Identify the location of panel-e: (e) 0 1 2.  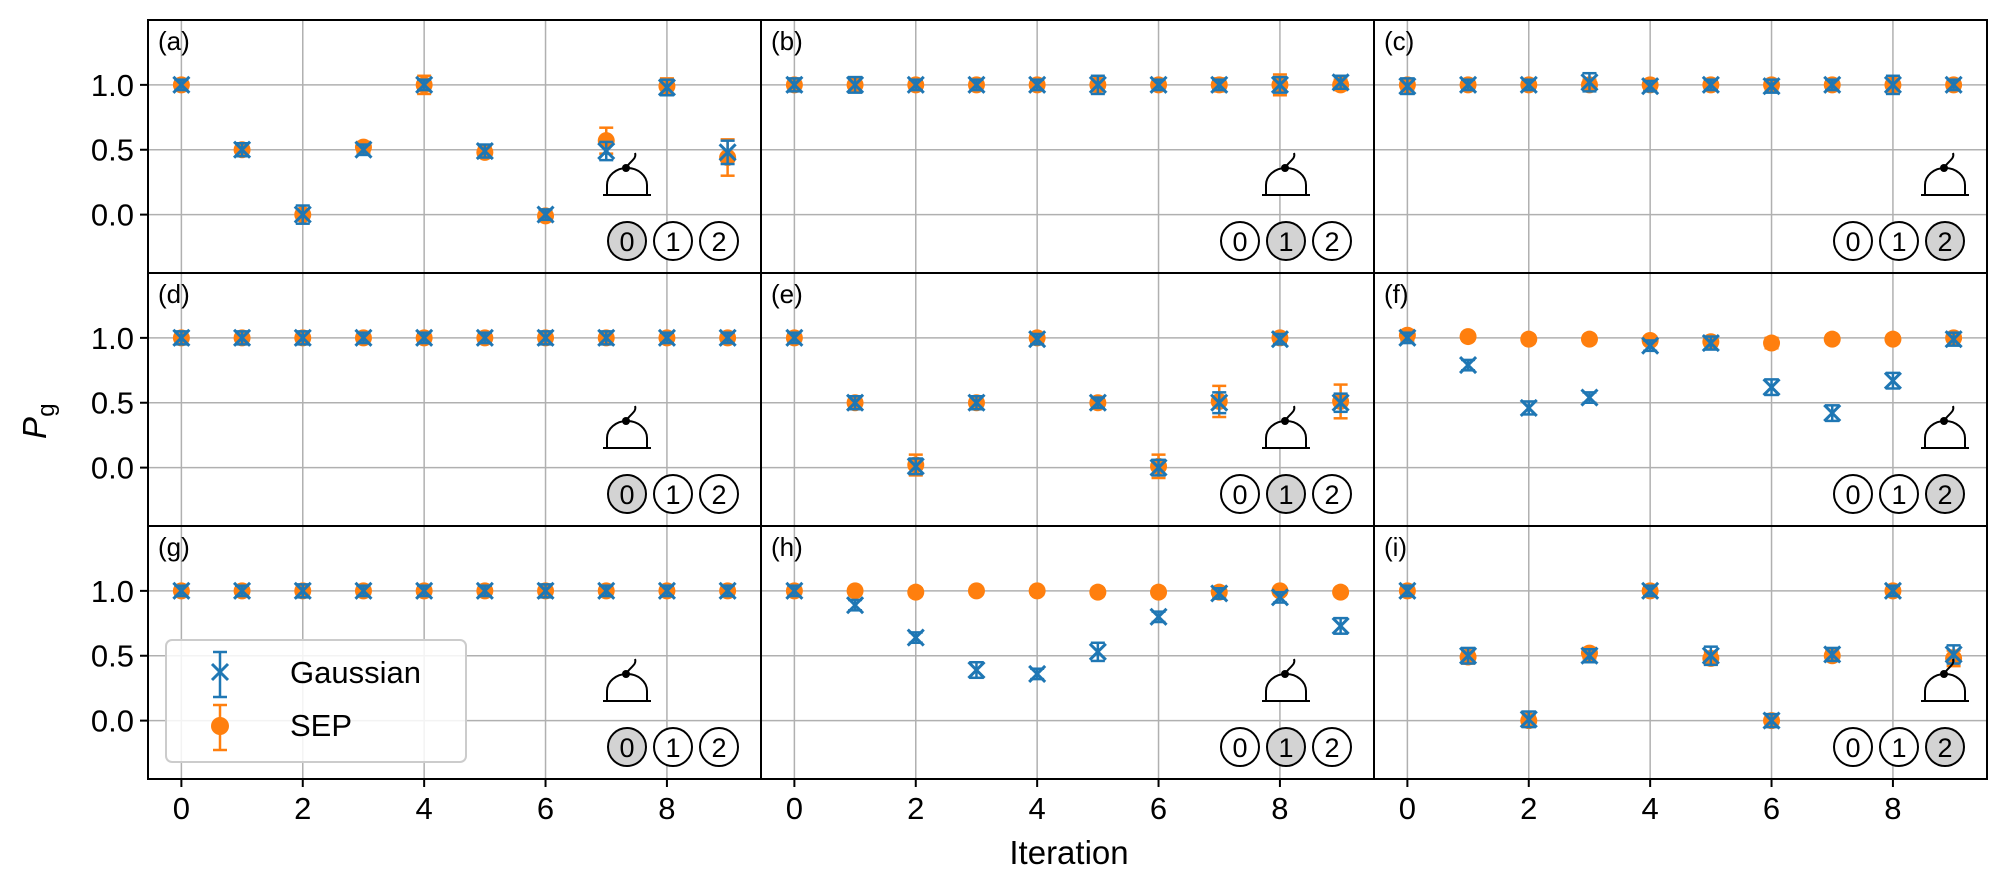
(1067, 399).